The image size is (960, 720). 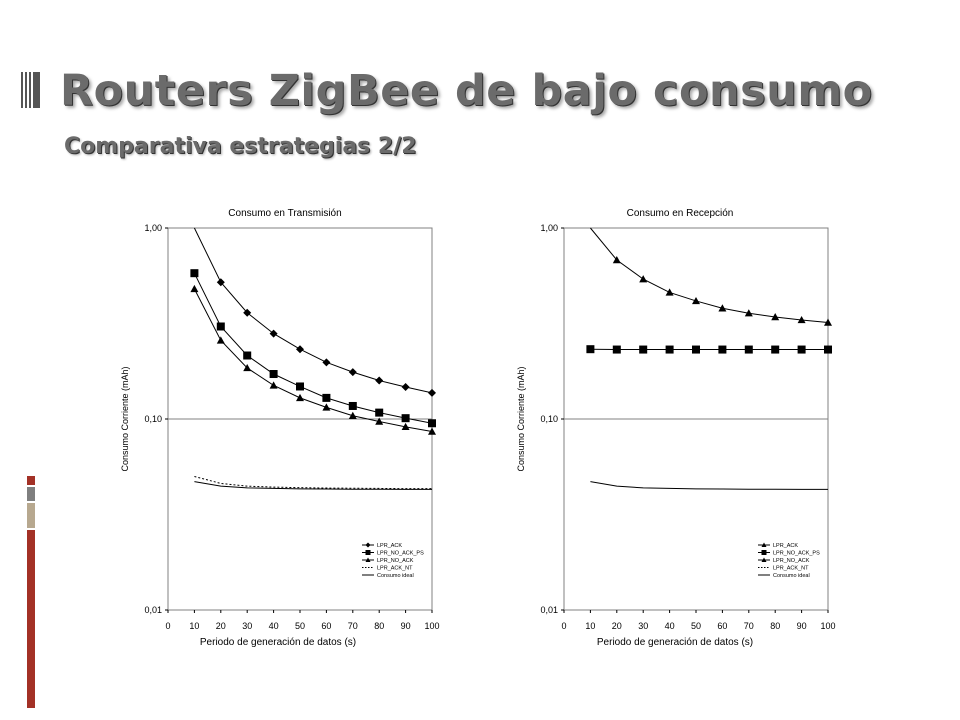 I want to click on series-lpr-ack-nt, so click(x=313, y=483).